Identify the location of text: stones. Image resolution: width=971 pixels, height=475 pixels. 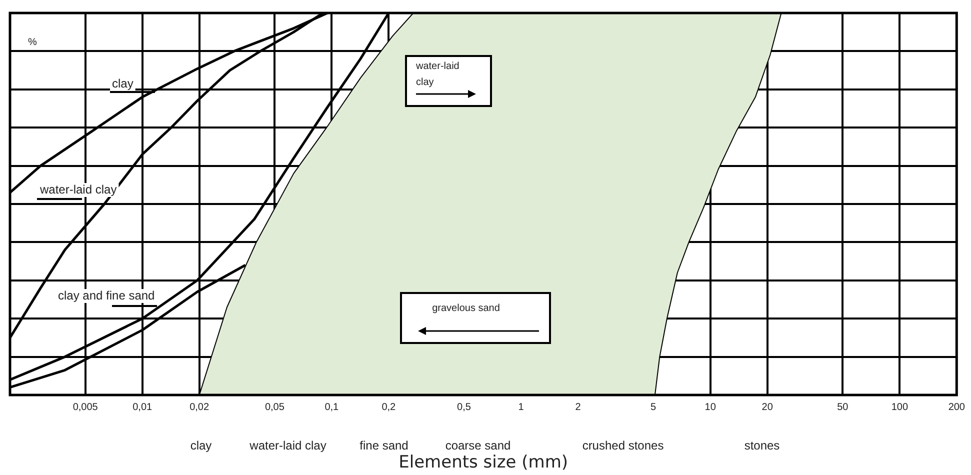
(762, 445).